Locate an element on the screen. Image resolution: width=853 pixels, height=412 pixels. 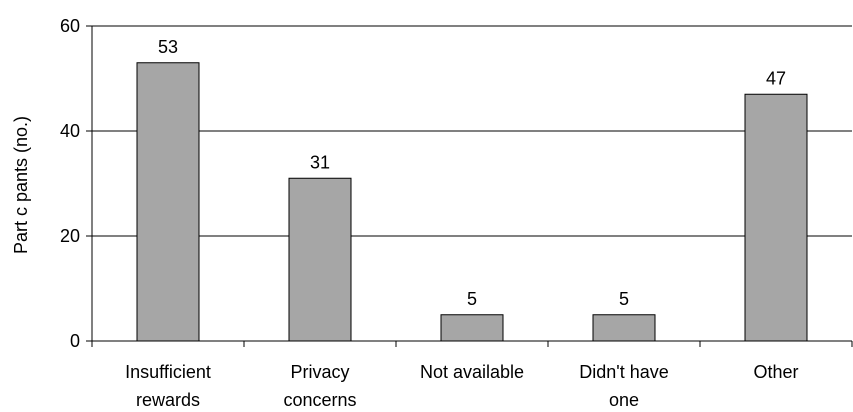
category-label-0-line-1: rewards is located at coordinates (168, 400).